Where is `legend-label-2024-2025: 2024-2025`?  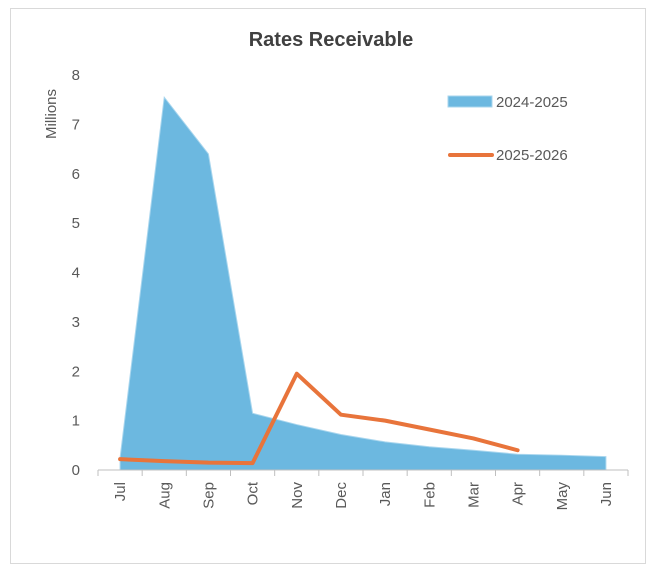
legend-label-2024-2025: 2024-2025 is located at coordinates (532, 102).